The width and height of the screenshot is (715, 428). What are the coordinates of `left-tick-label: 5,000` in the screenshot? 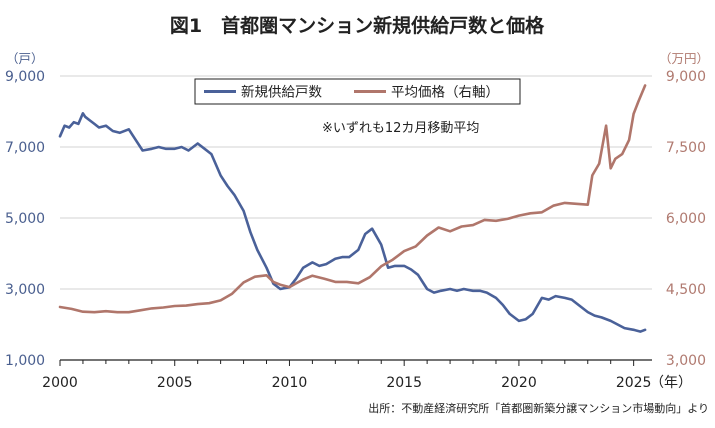 It's located at (25, 219).